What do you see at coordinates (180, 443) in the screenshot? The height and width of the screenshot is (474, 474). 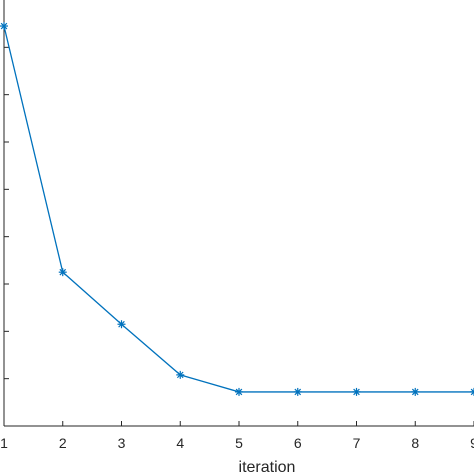 I see `x-tick-label: 4` at bounding box center [180, 443].